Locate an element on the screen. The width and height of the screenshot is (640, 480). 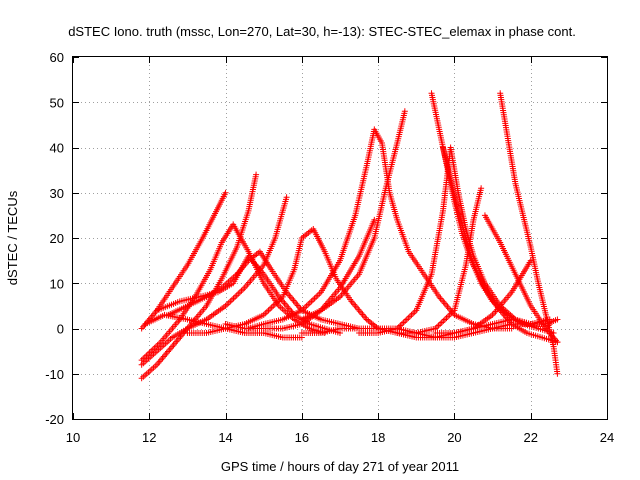
y-tick-label: 10 is located at coordinates (57, 283).